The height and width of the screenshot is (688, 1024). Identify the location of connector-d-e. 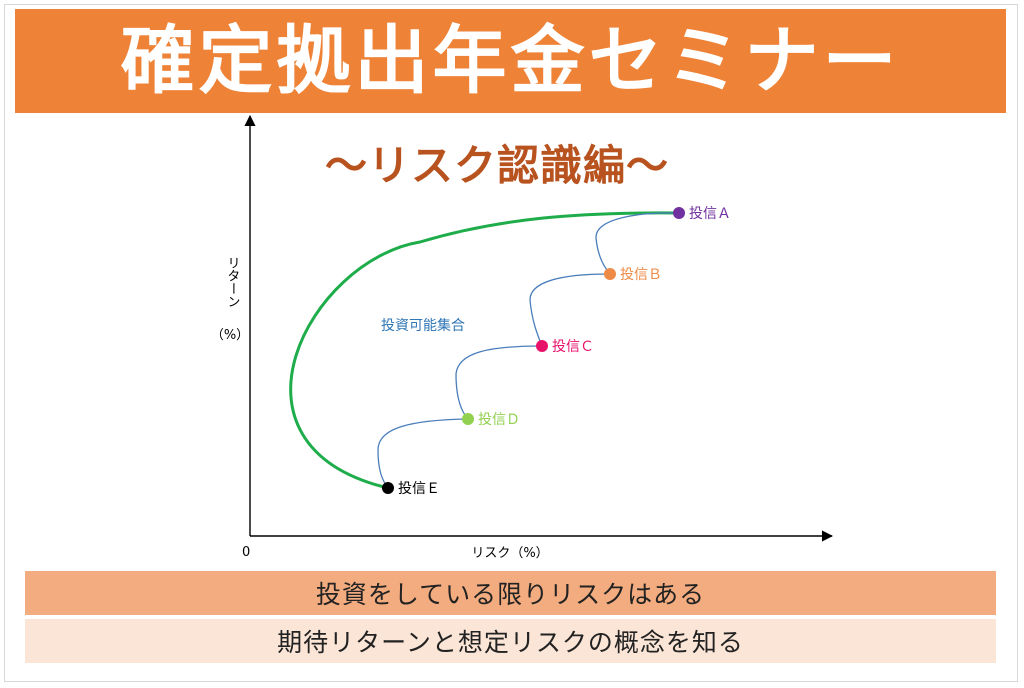
(423, 453).